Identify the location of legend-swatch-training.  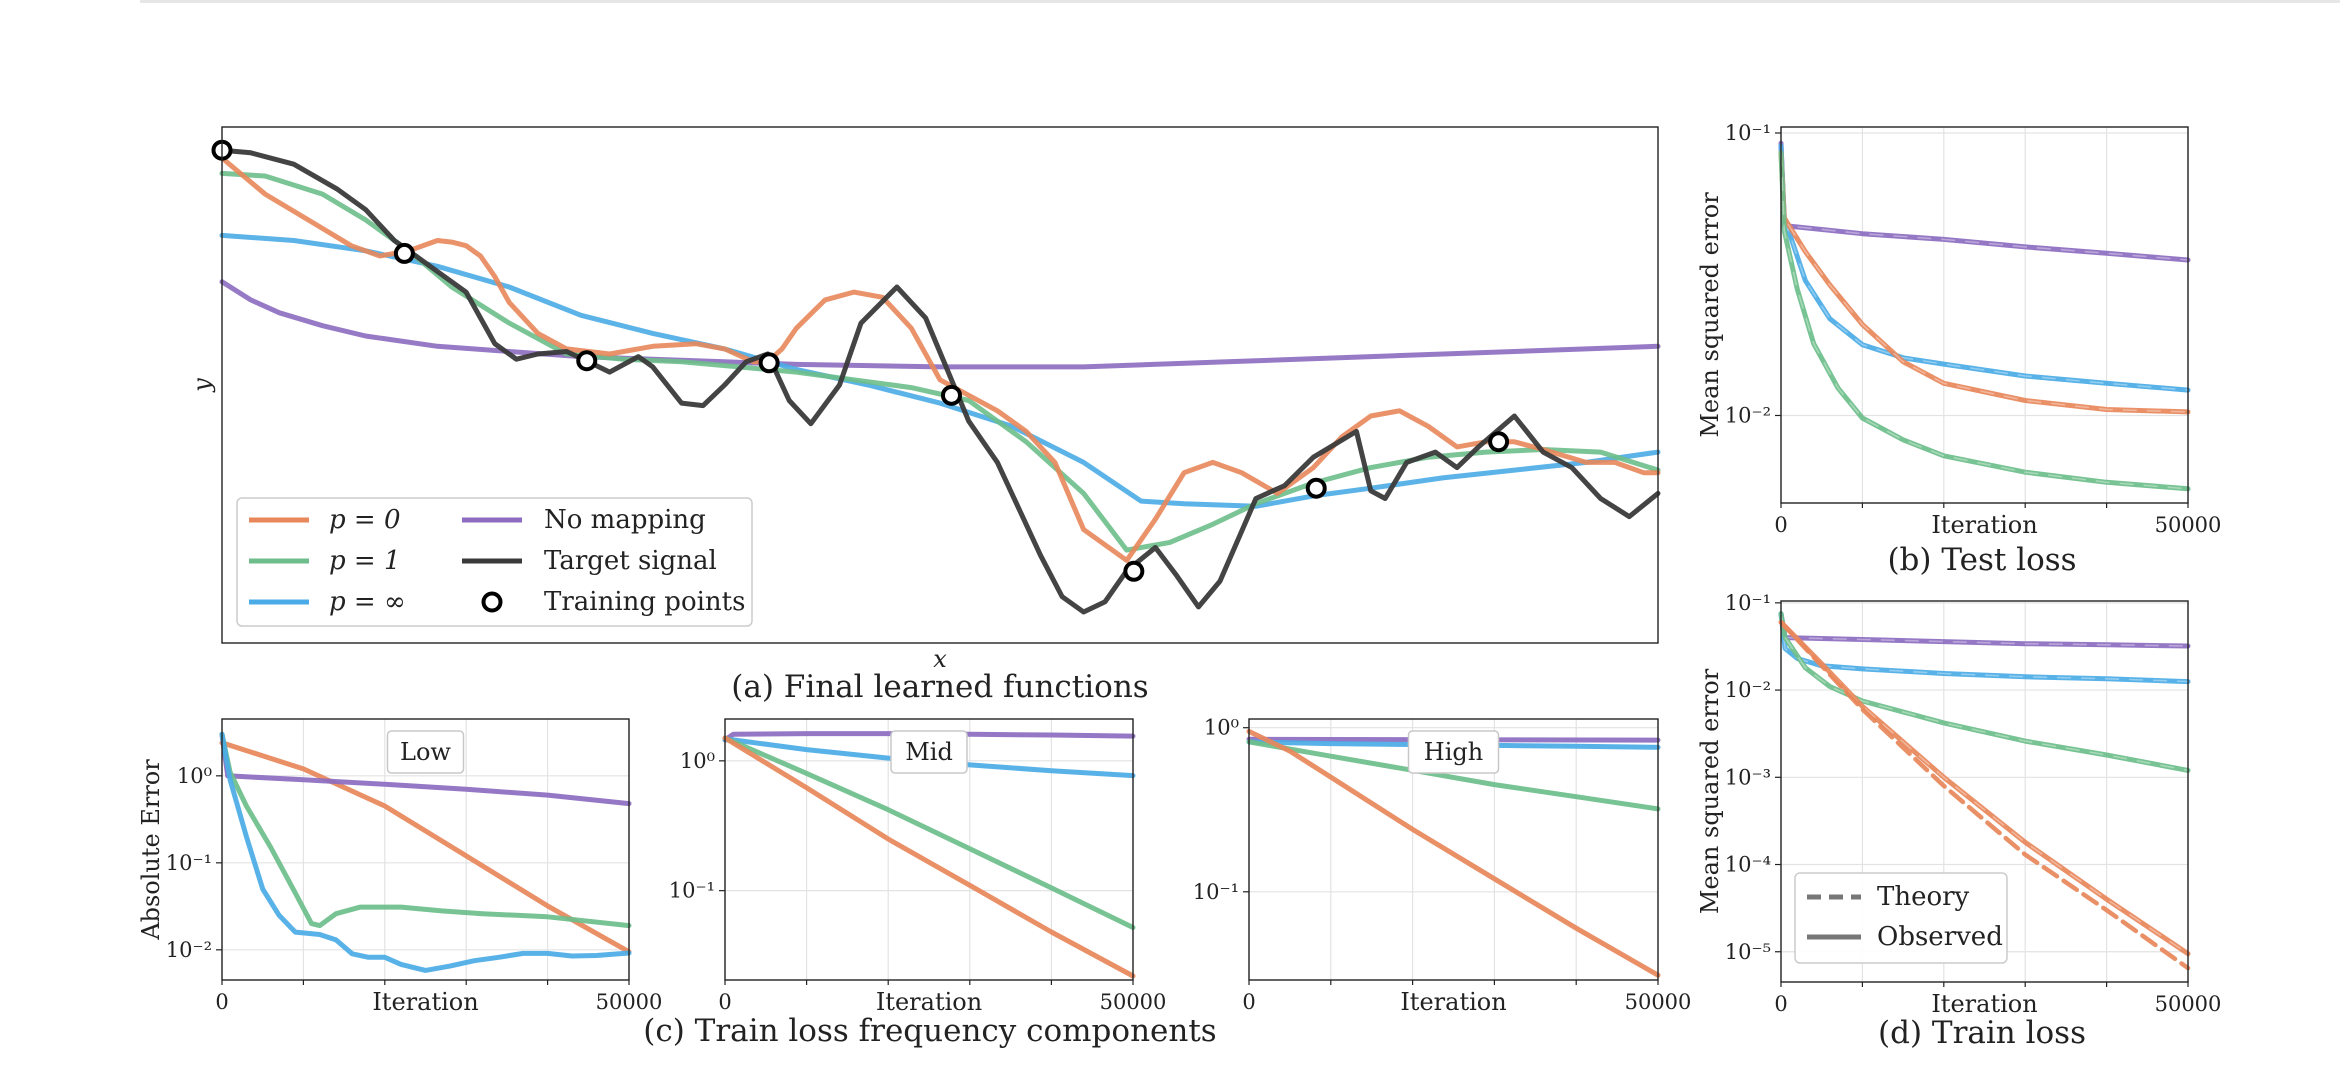
(492, 602).